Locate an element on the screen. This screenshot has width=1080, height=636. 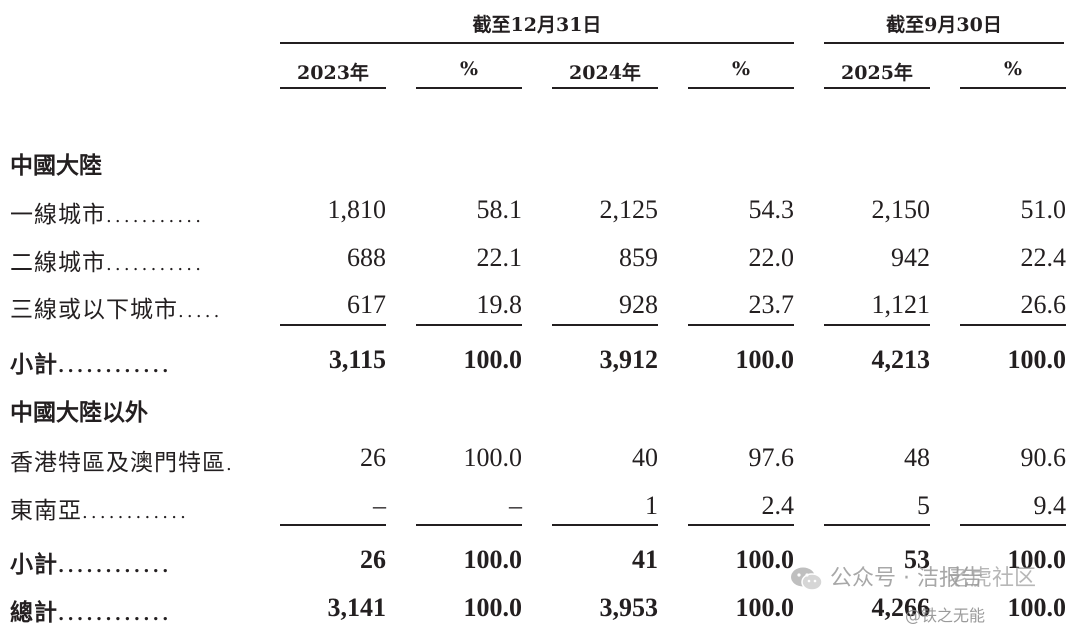
cell: 3,912 is located at coordinates (629, 359).